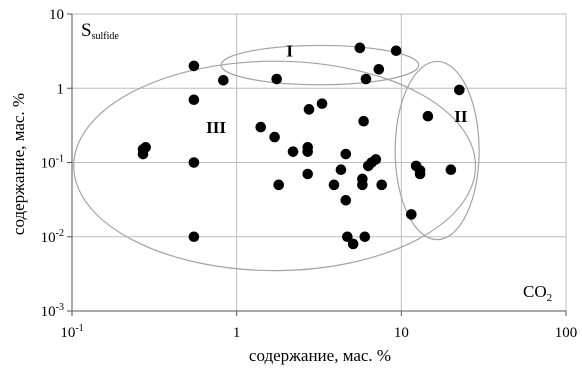 This screenshot has height=372, width=582. What do you see at coordinates (237, 333) in the screenshot?
I see `x-tick-label: 1` at bounding box center [237, 333].